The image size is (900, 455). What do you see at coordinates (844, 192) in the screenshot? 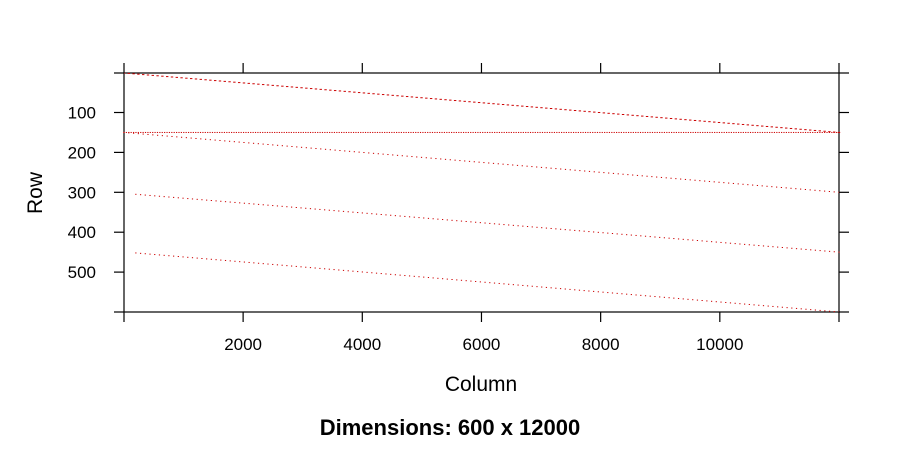
I see `y-axis-right` at bounding box center [844, 192].